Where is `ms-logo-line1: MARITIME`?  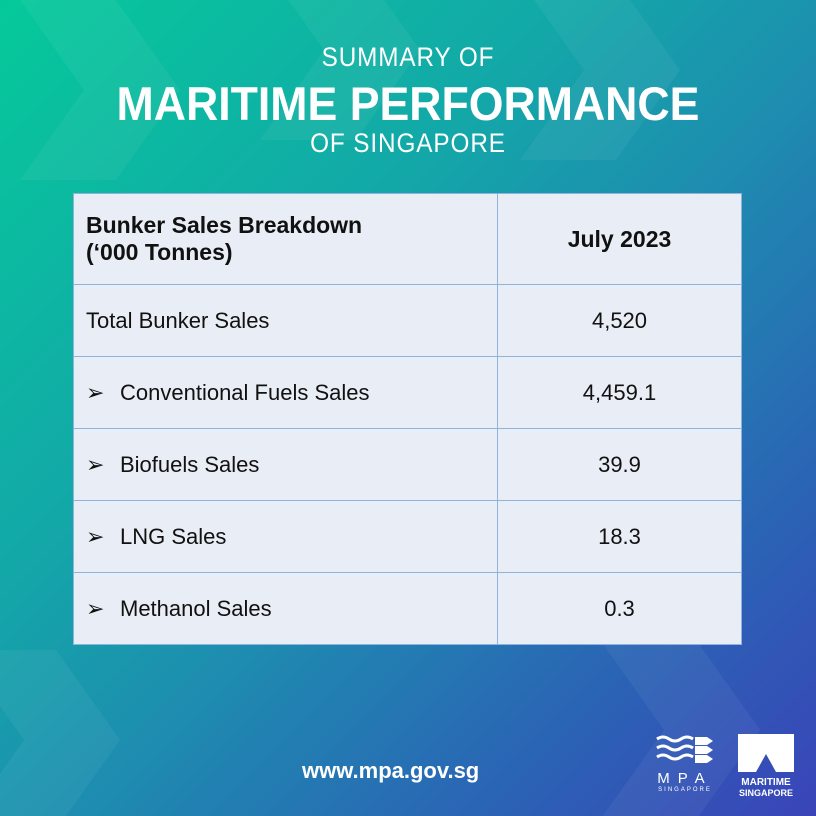
ms-logo-line1: MARITIME is located at coordinates (766, 782).